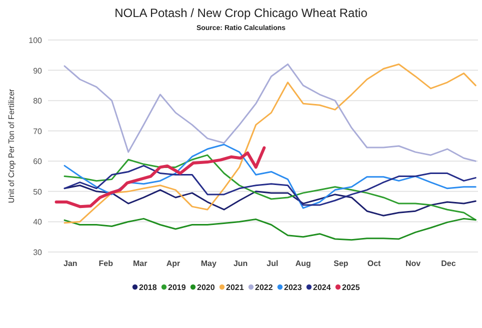  I want to click on y-tick-label: 30, so click(38, 252).